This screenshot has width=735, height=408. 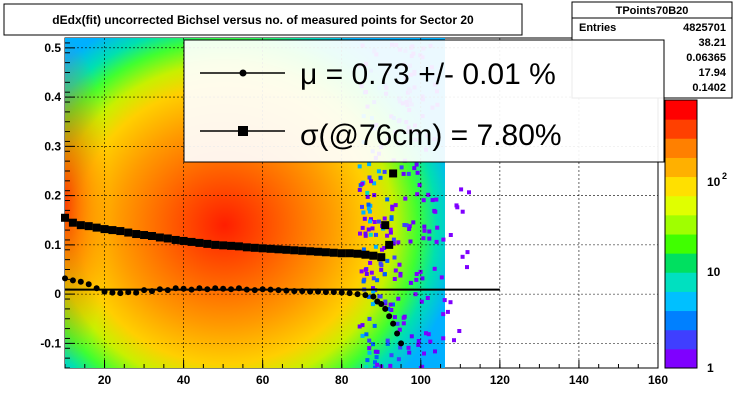 What do you see at coordinates (709, 88) in the screenshot?
I see `stats-value: 0.1402` at bounding box center [709, 88].